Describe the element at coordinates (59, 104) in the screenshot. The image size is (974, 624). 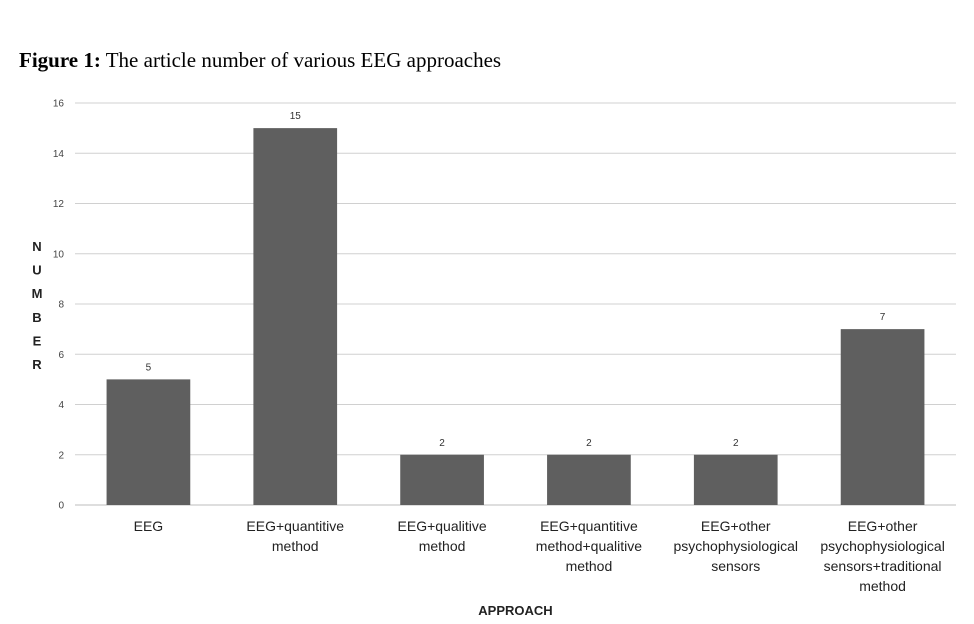
I see `y-tick-label: 16` at that location.